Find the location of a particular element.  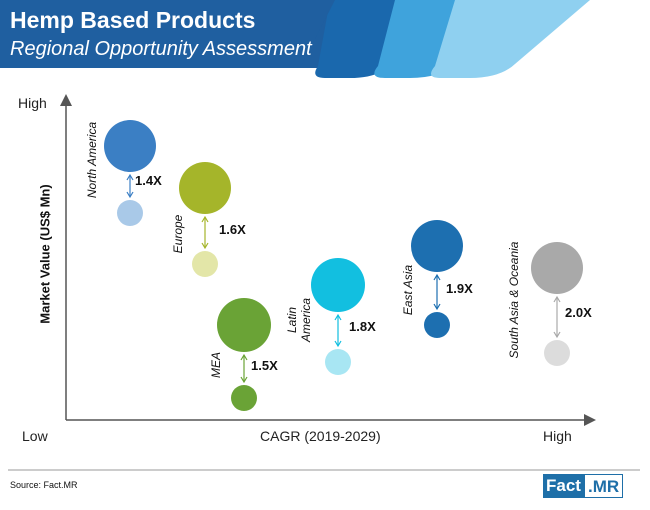

east-asia-arrow-up is located at coordinates (437, 277).